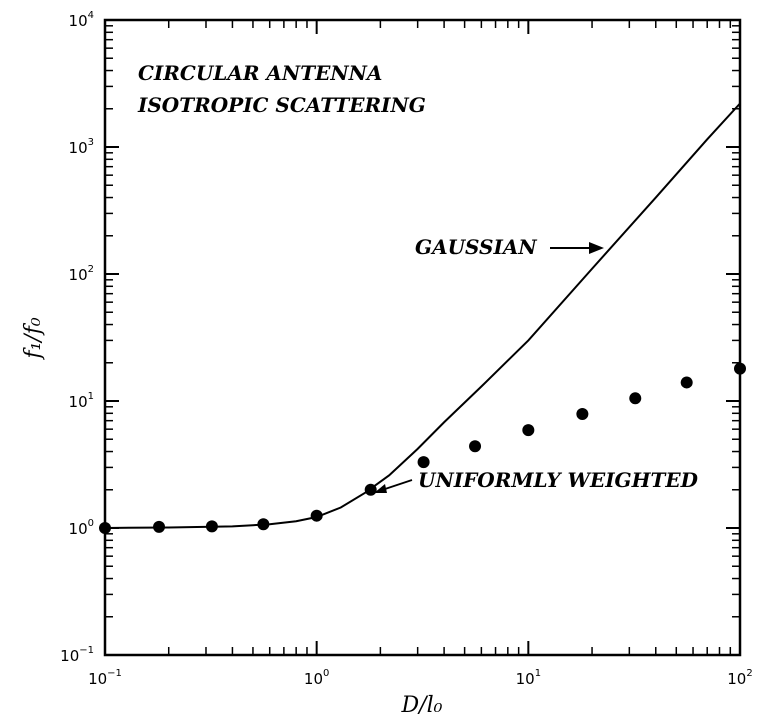 The width and height of the screenshot is (759, 724). What do you see at coordinates (260, 73) in the screenshot?
I see `annotation-circular-antenna: CIRCULAR ANTENNA` at bounding box center [260, 73].